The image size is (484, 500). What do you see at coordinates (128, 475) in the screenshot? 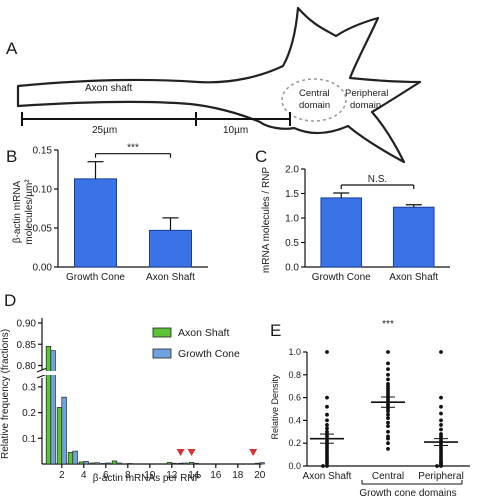
I see `x-tick-label: 8` at bounding box center [128, 475].